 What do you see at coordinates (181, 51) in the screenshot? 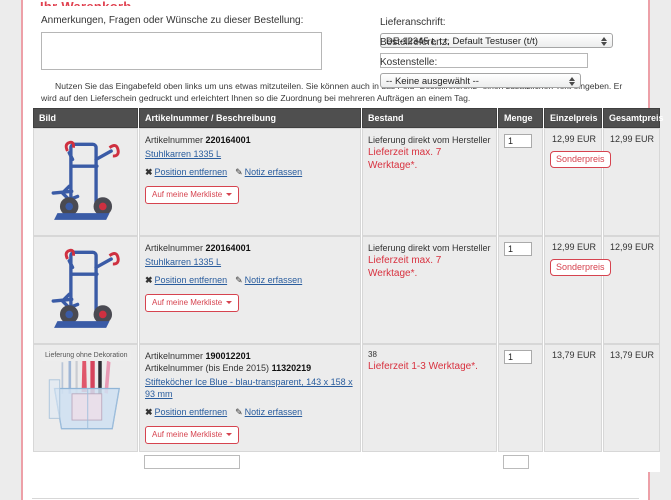
I see `order-note-textarea` at bounding box center [181, 51].